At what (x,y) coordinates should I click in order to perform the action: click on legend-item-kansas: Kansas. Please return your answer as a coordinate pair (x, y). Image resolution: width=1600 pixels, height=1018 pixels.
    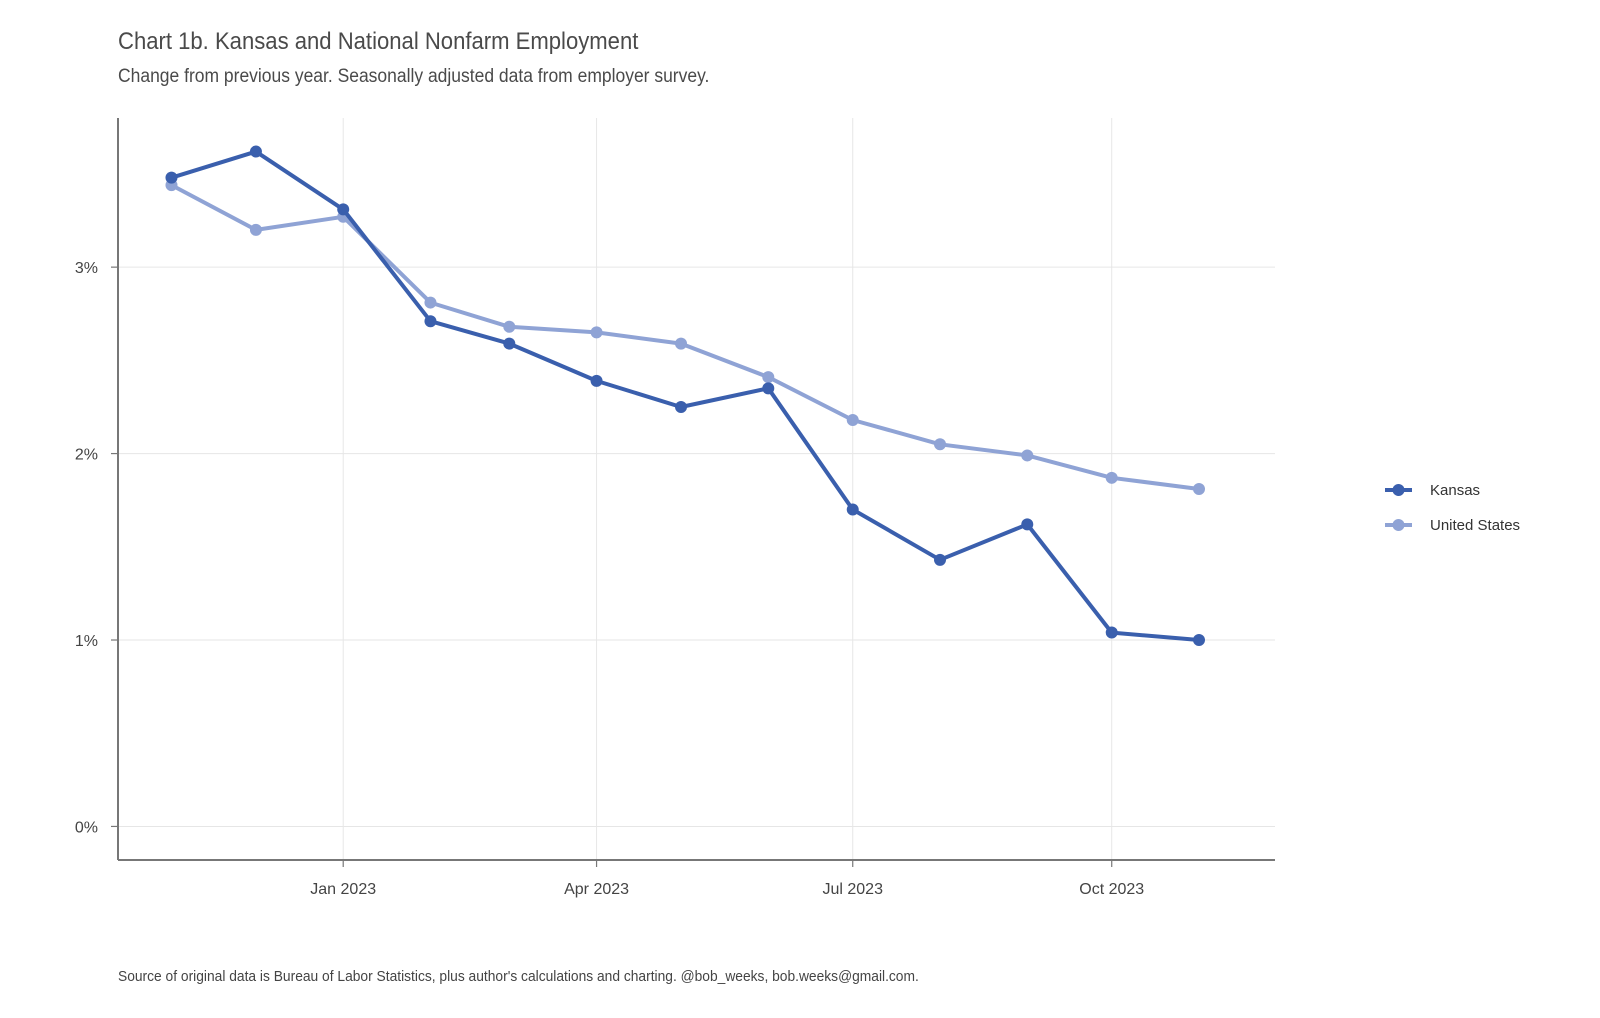
    Looking at the image, I should click on (1432, 490).